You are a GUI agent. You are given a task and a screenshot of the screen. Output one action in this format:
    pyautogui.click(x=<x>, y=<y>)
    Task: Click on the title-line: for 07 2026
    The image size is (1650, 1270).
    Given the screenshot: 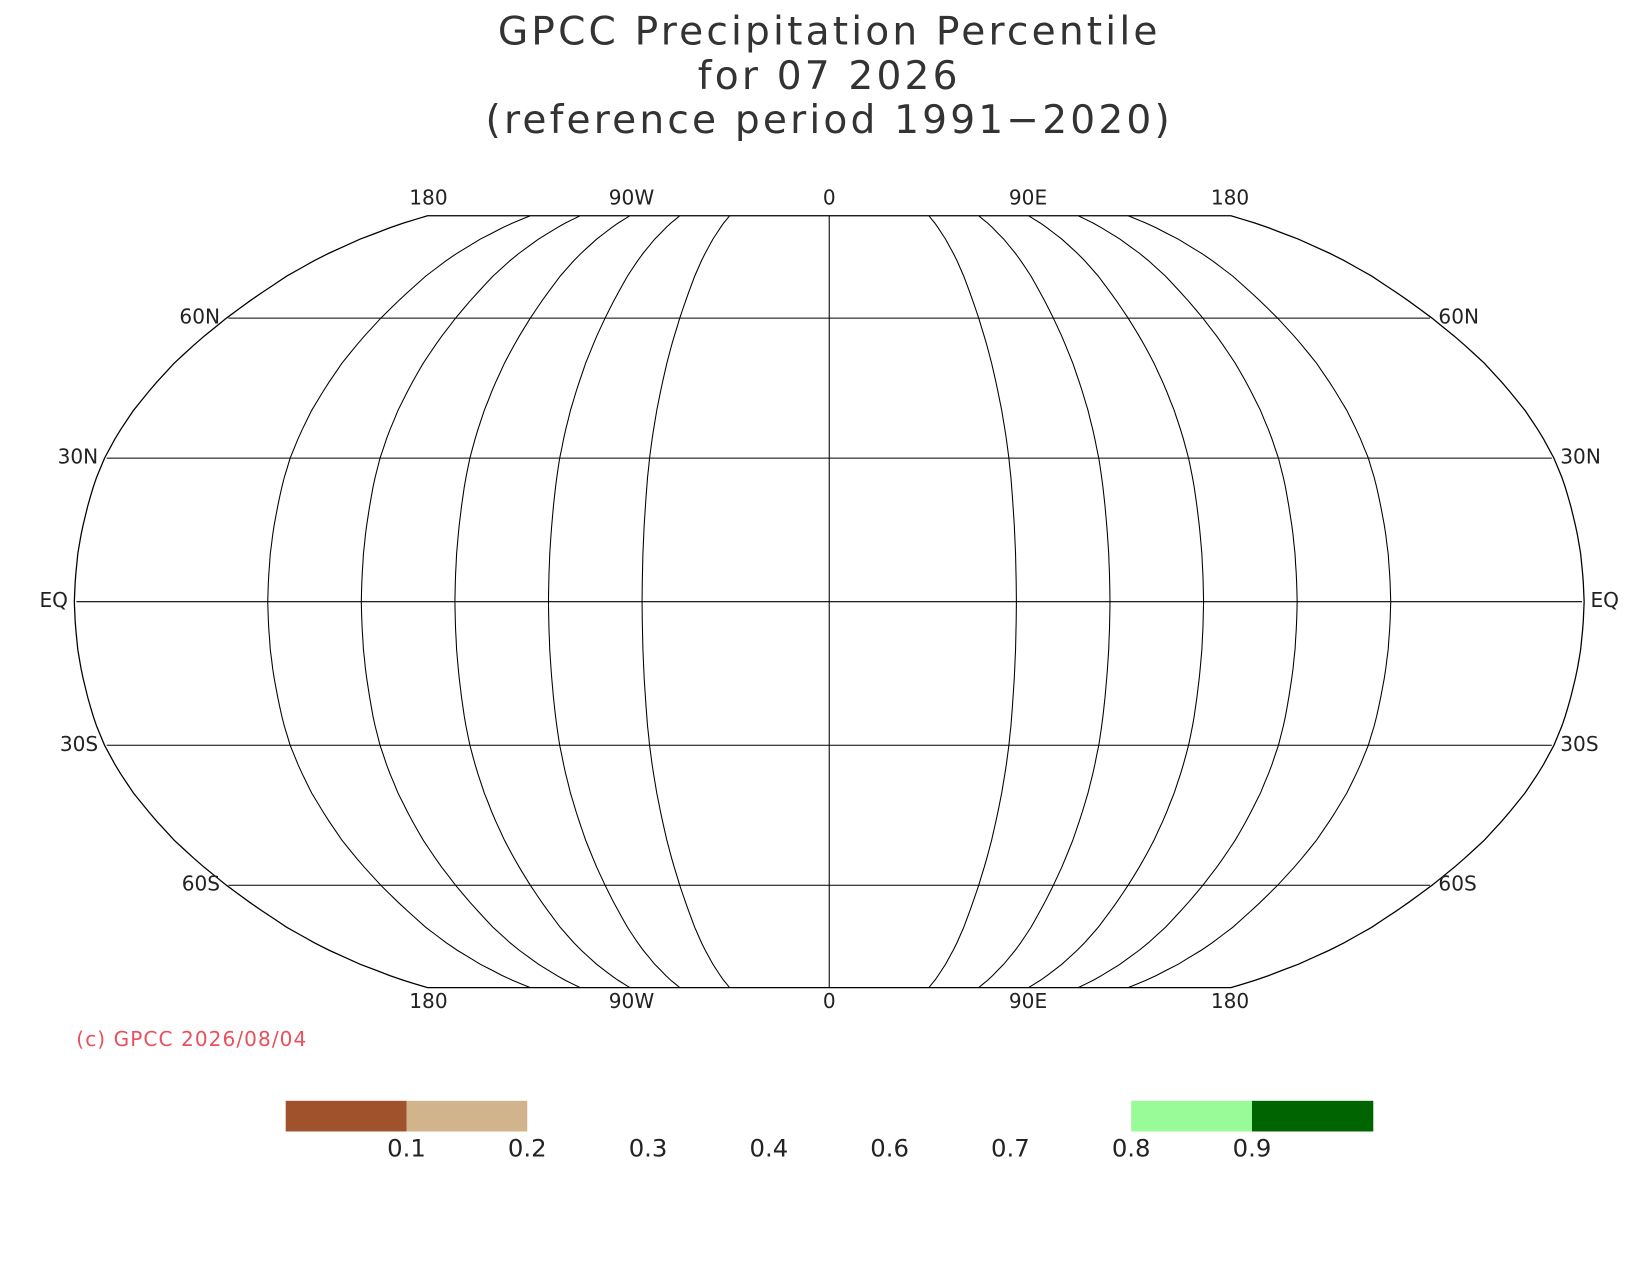 What is the action you would take?
    pyautogui.click(x=829, y=76)
    